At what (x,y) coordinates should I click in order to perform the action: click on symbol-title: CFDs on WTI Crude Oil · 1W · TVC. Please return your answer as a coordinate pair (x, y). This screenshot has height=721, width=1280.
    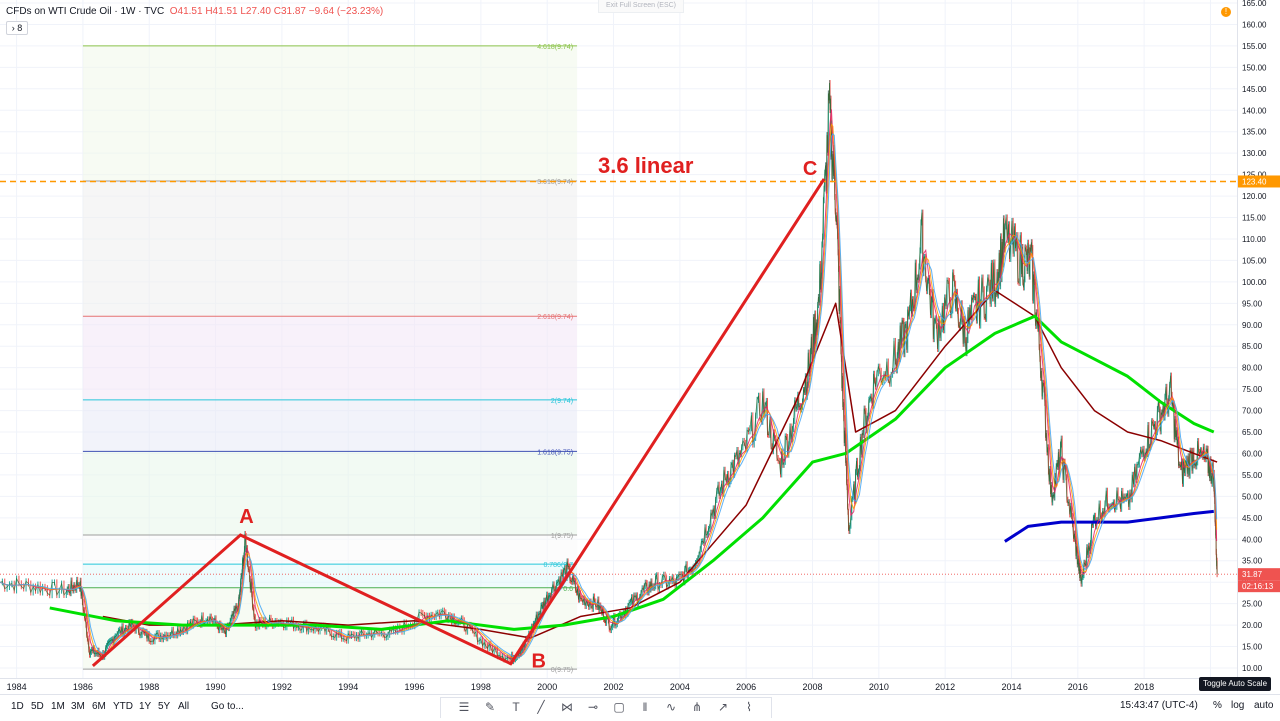
    Looking at the image, I should click on (85, 11).